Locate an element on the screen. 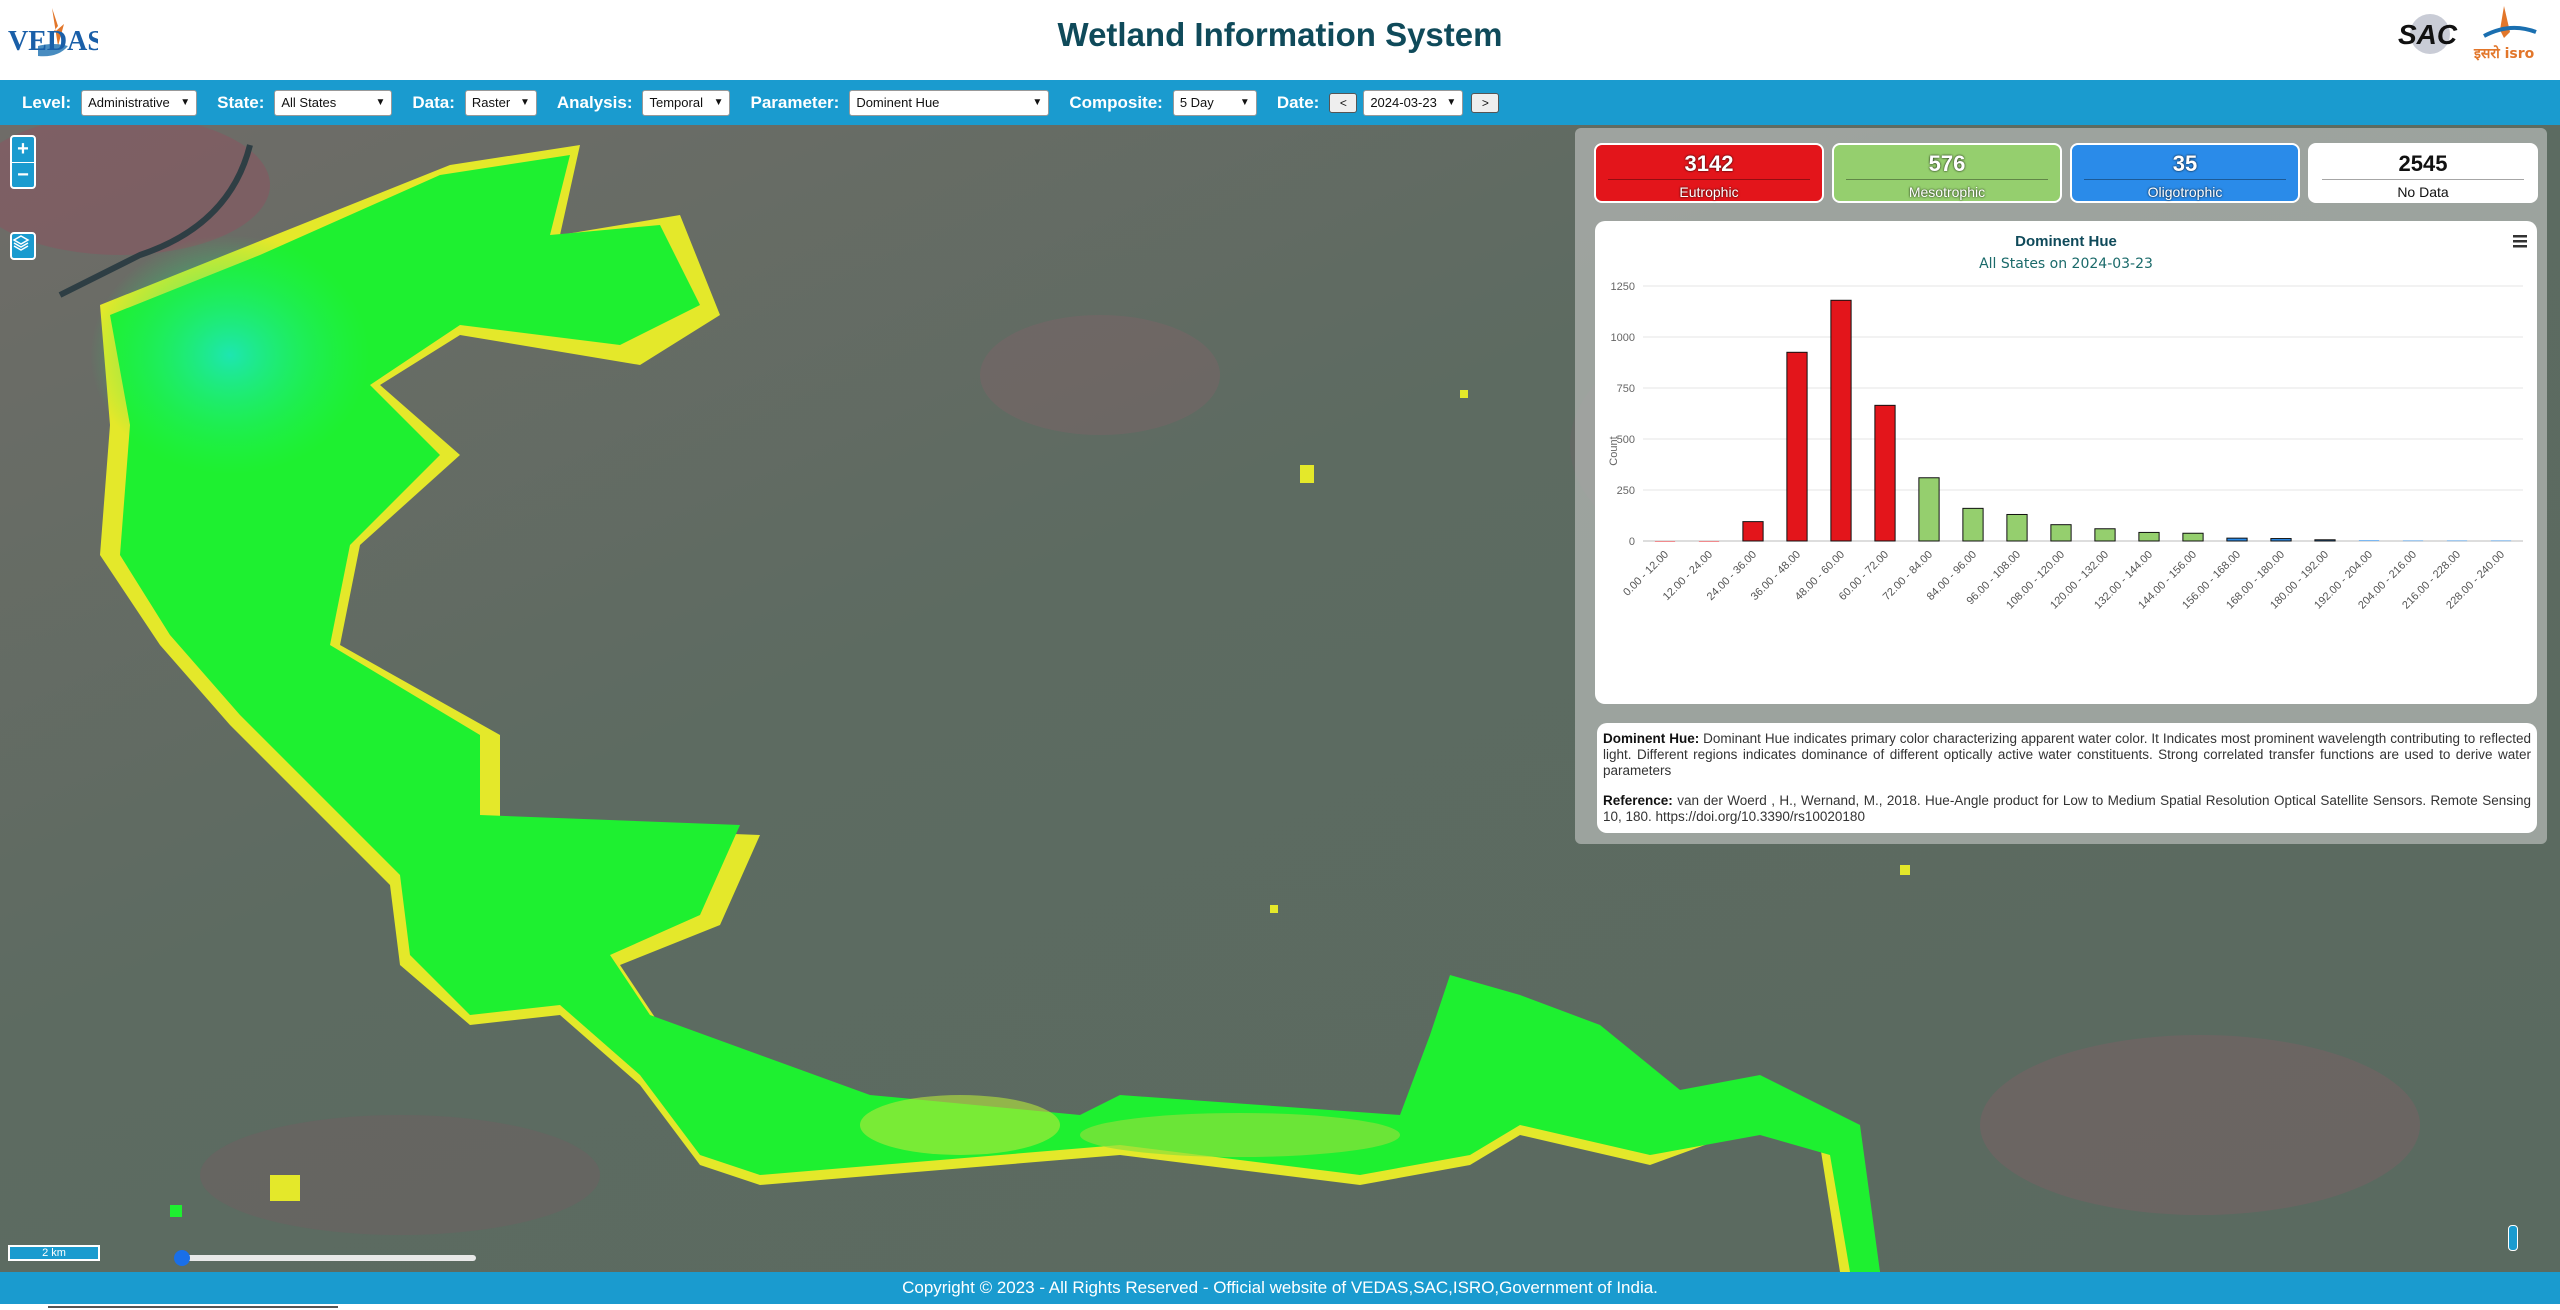  zoom-out-button: − is located at coordinates (23, 174).